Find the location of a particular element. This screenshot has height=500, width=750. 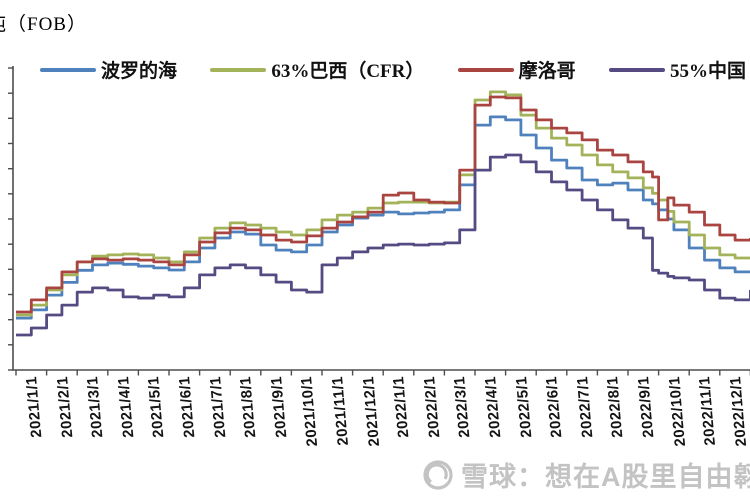

watermark-text: 雪球：想在A股里自由翱翔 is located at coordinates (605, 477).